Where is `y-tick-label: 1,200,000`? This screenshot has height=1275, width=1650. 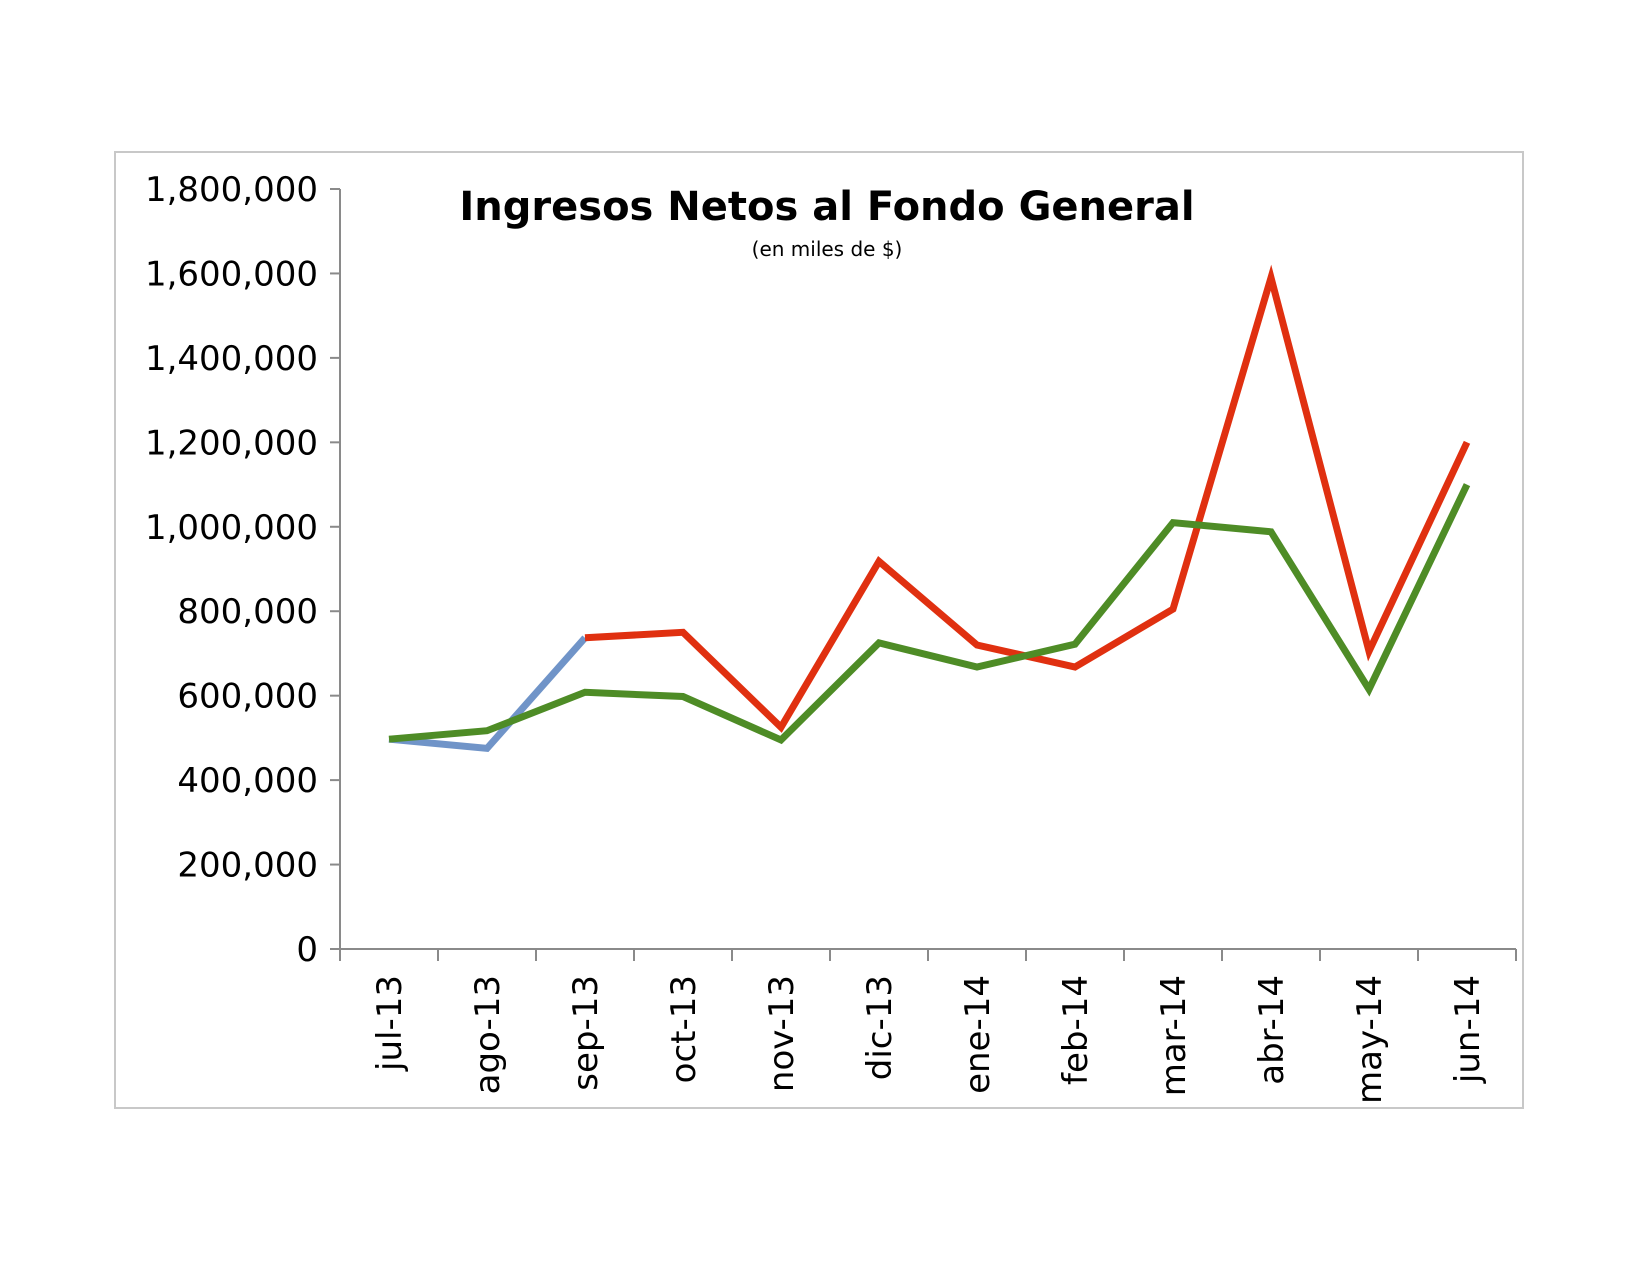 y-tick-label: 1,200,000 is located at coordinates (231, 443).